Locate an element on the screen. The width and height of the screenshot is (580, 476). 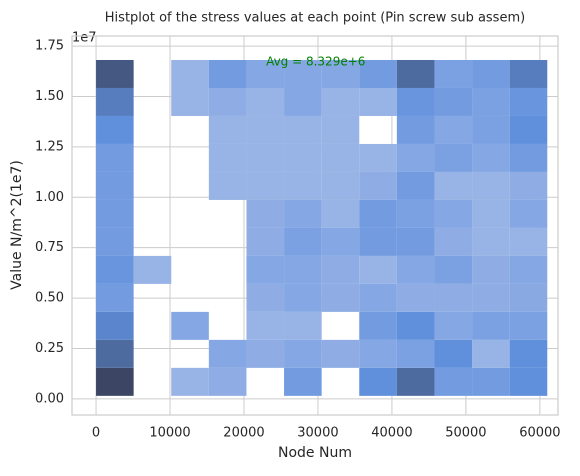
y-tick-label: 1.00 is located at coordinates (49, 197).